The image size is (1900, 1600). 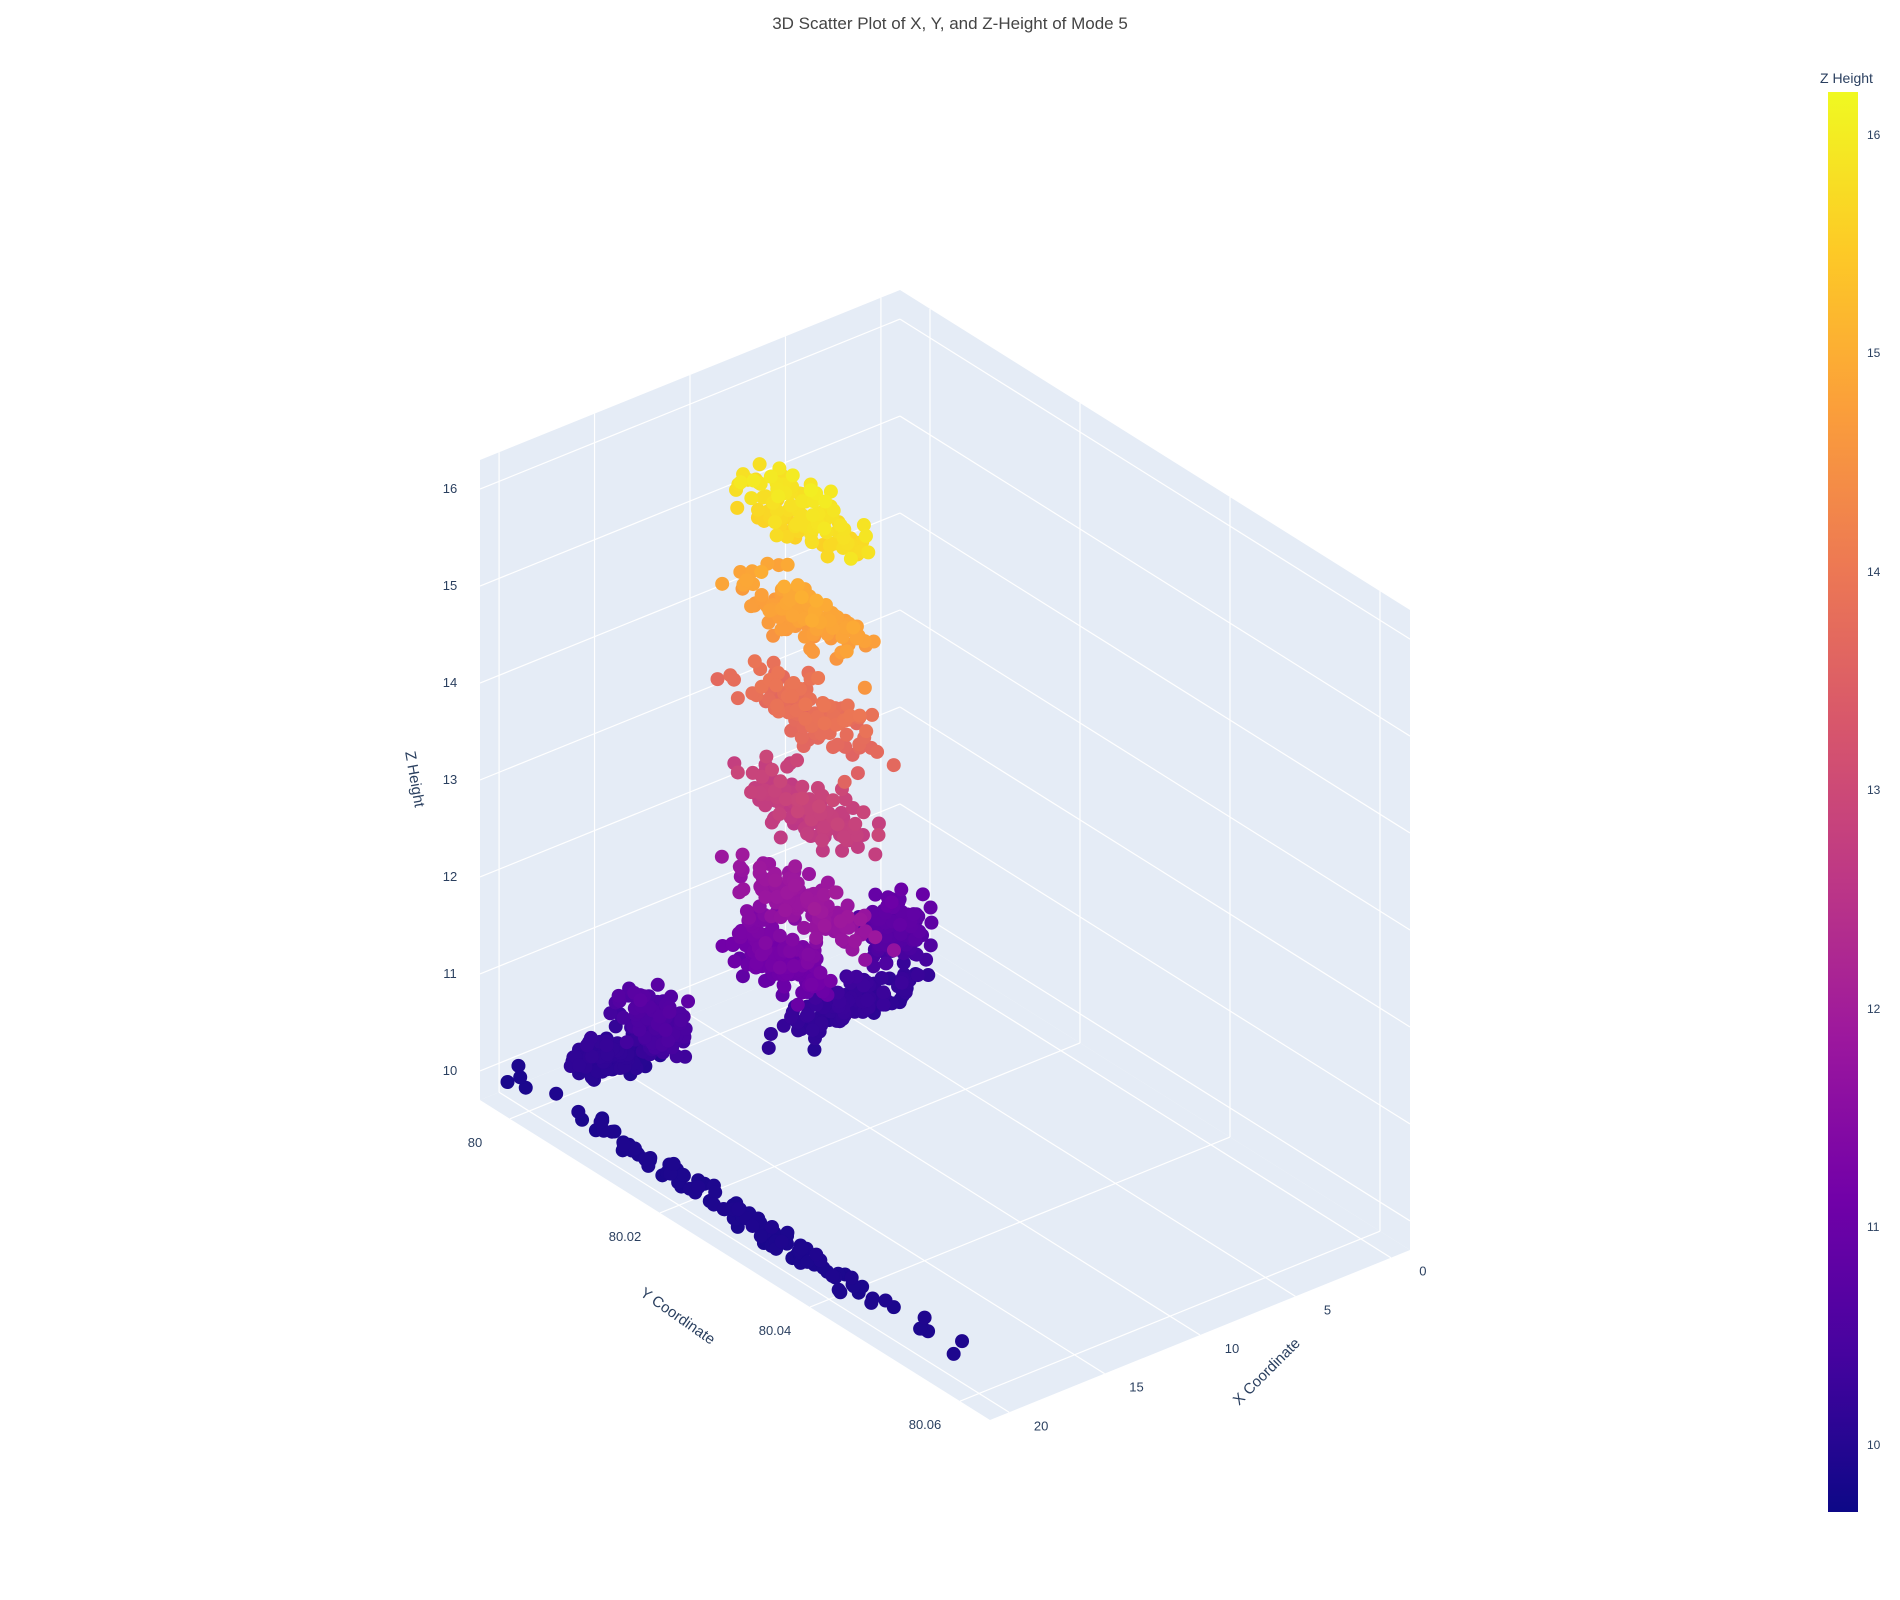 What do you see at coordinates (1846, 78) in the screenshot?
I see `colorbar-title: Z Height` at bounding box center [1846, 78].